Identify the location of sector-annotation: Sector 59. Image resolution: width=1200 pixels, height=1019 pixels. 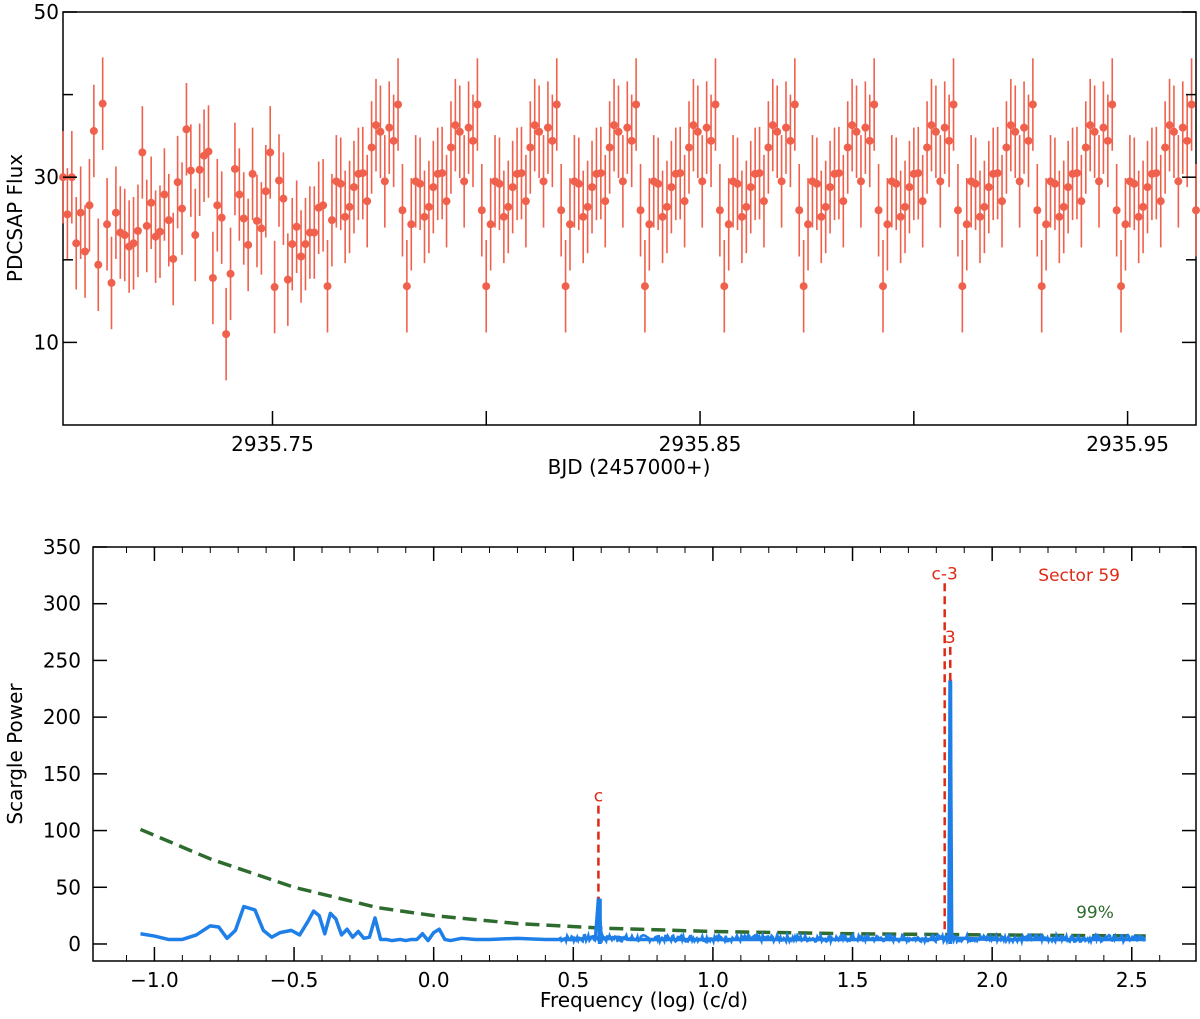
(1079, 576).